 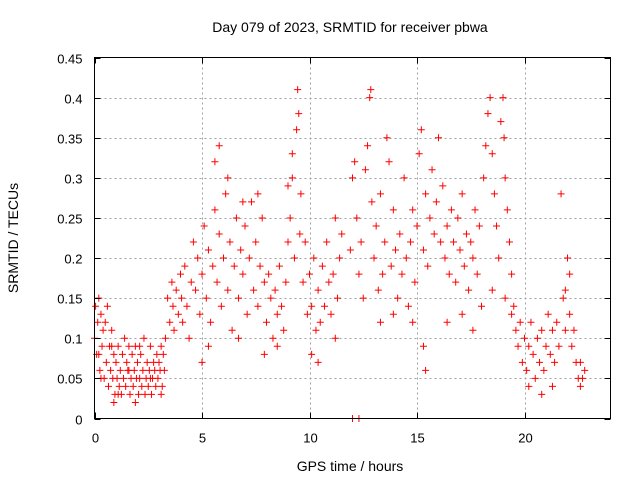 What do you see at coordinates (13, 238) in the screenshot?
I see `y-axis-title: SRMTID / TECUs` at bounding box center [13, 238].